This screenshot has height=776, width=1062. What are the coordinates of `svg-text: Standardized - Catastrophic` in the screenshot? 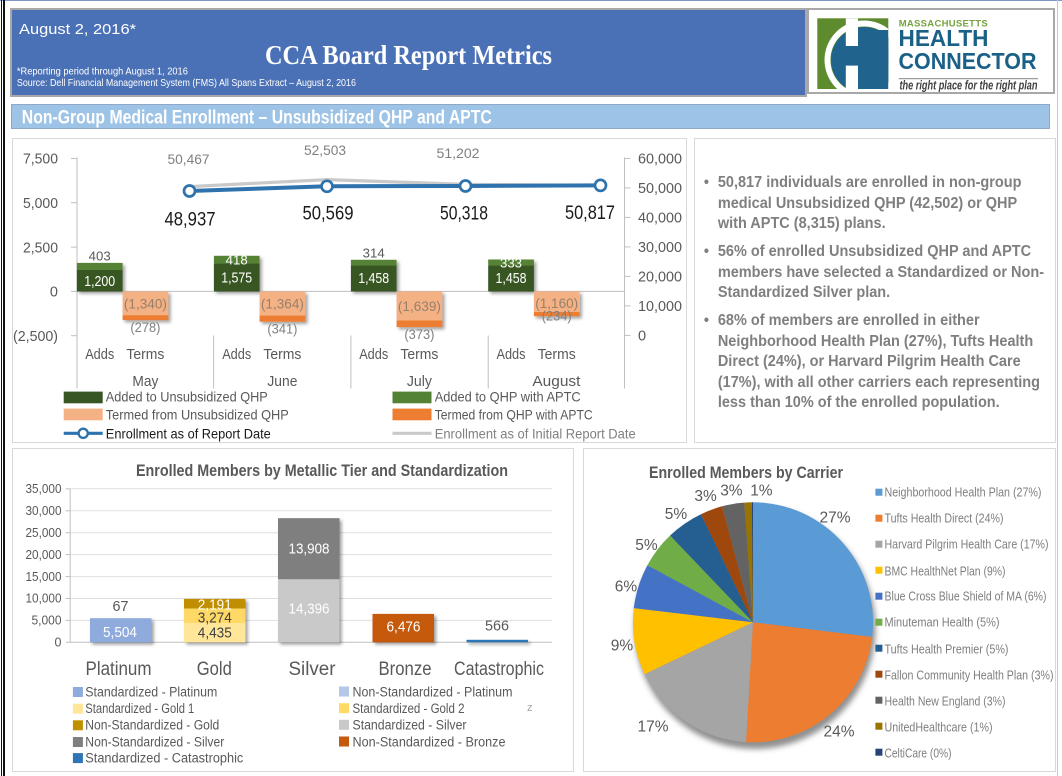 It's located at (164, 758).